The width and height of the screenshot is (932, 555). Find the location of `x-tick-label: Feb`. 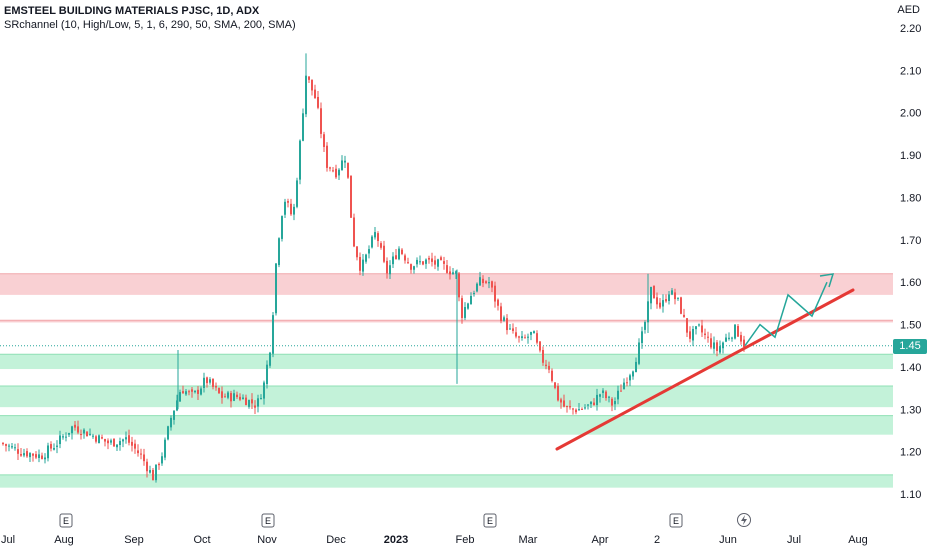

x-tick-label: Feb is located at coordinates (465, 540).